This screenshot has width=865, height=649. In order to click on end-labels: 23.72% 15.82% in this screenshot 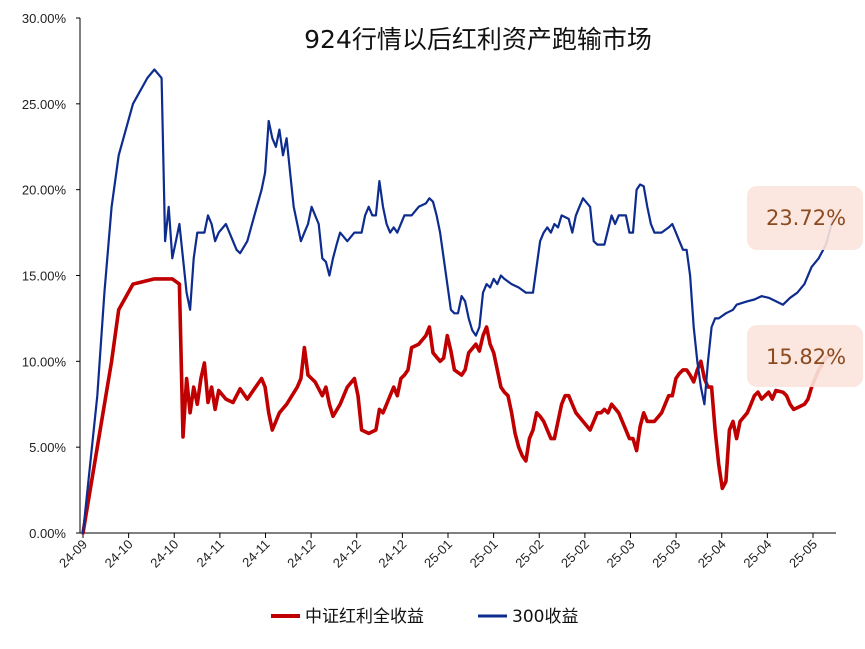, I will do `click(805, 286)`.